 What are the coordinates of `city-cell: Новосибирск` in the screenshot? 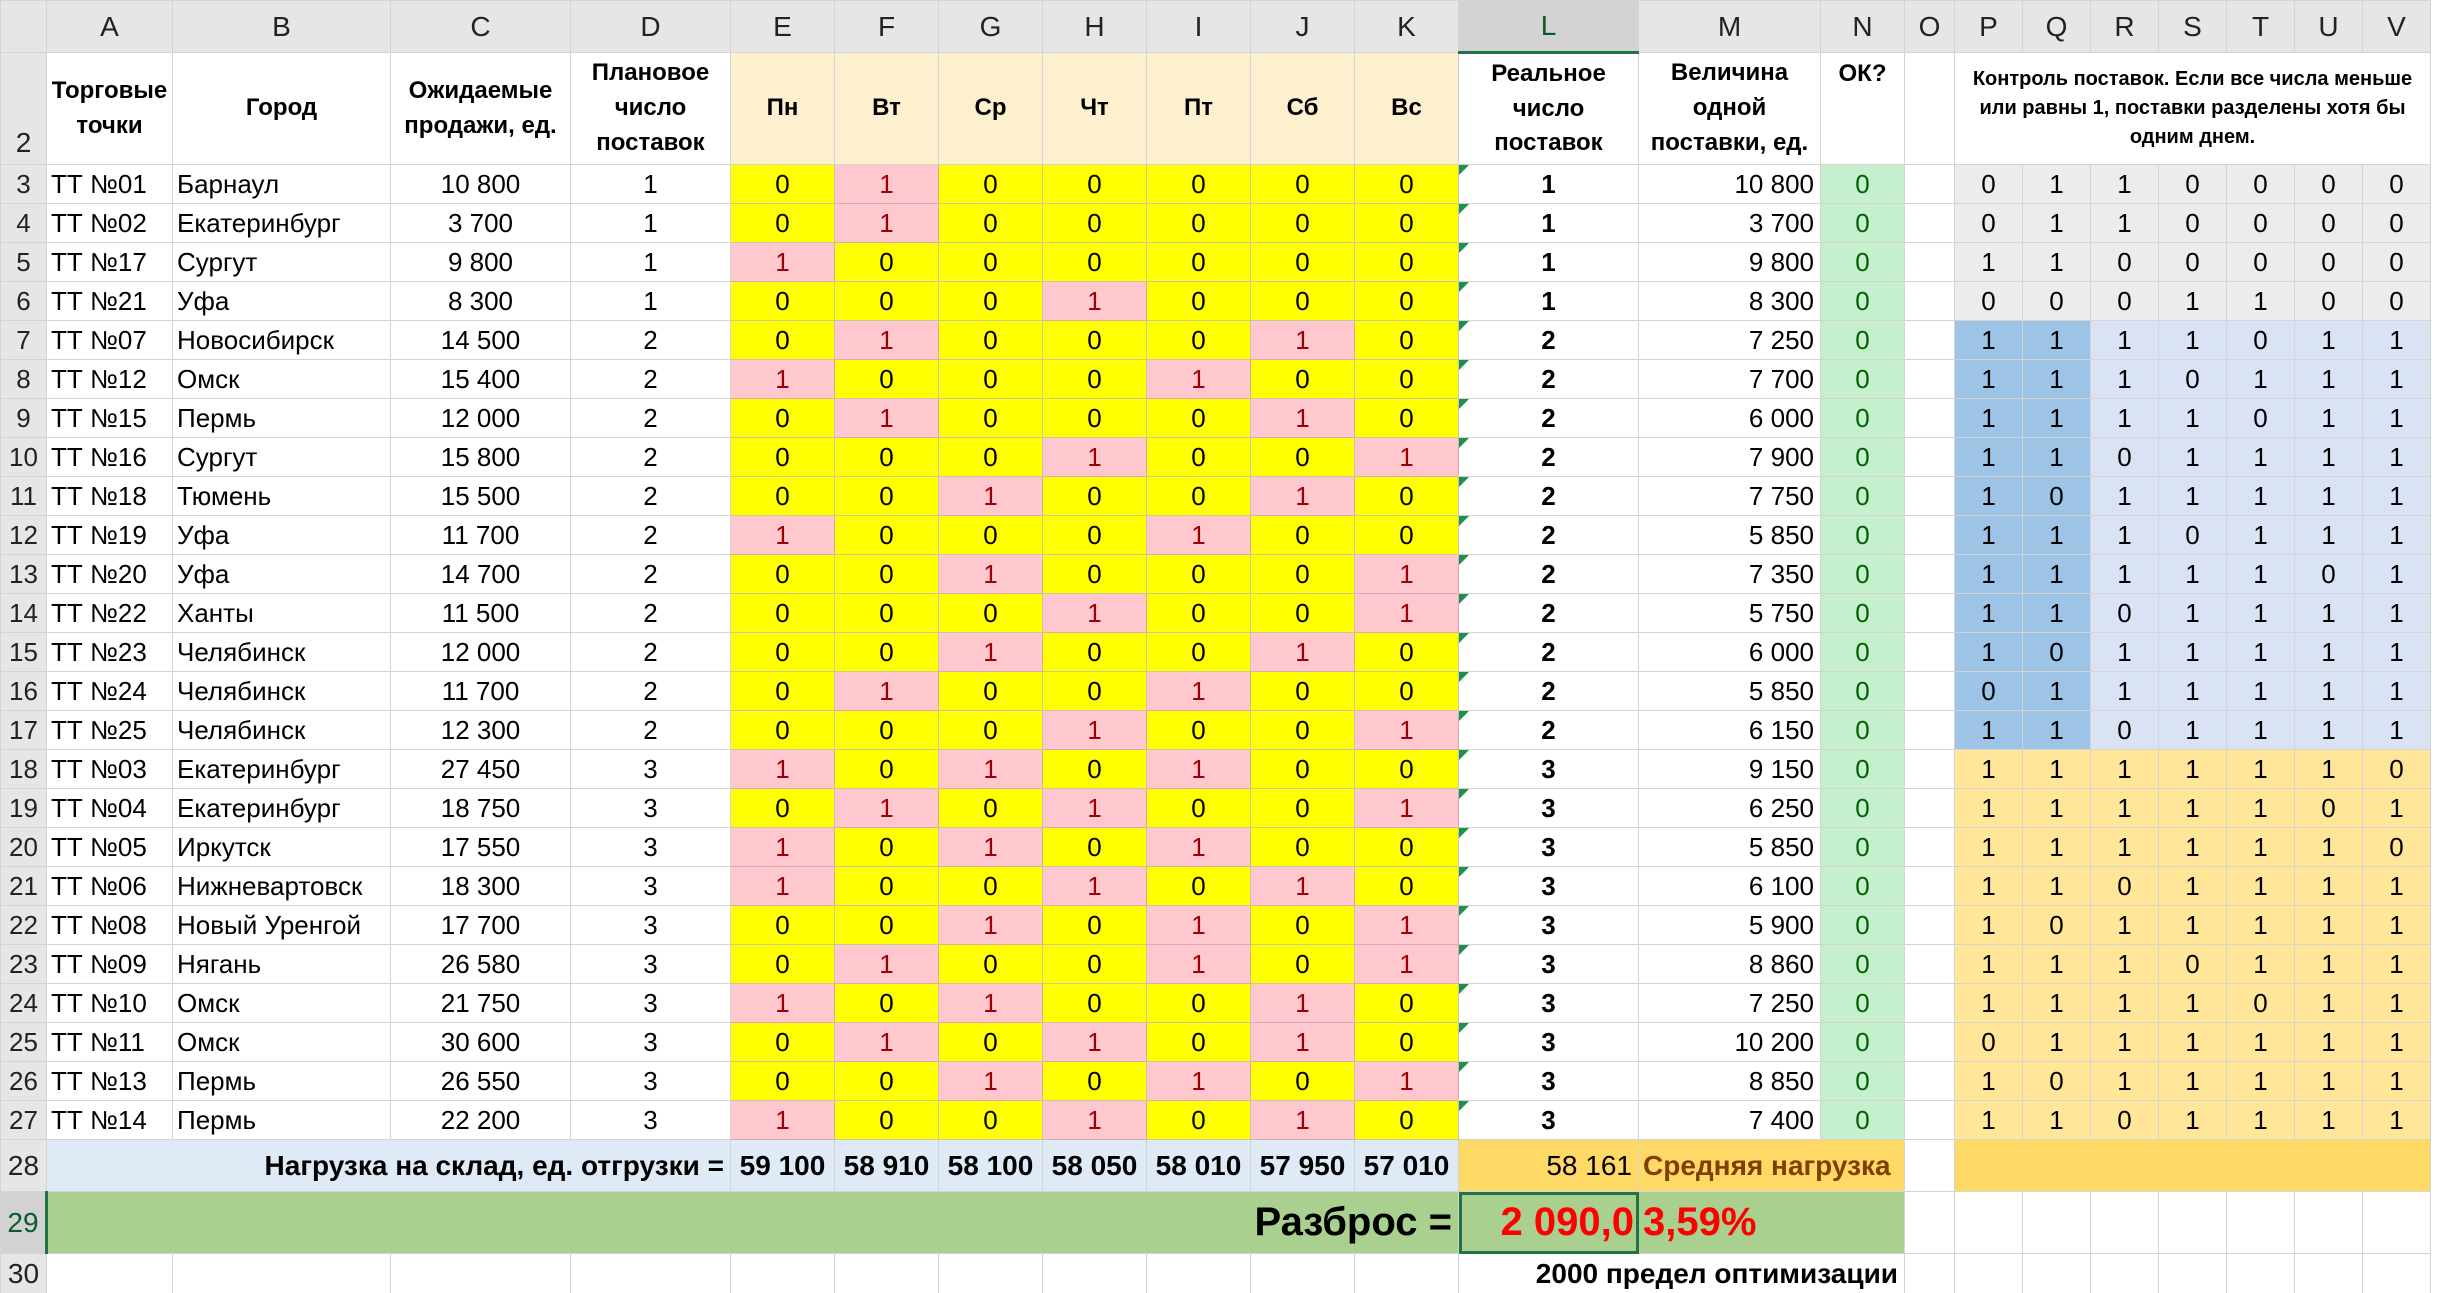 It's located at (281, 340).